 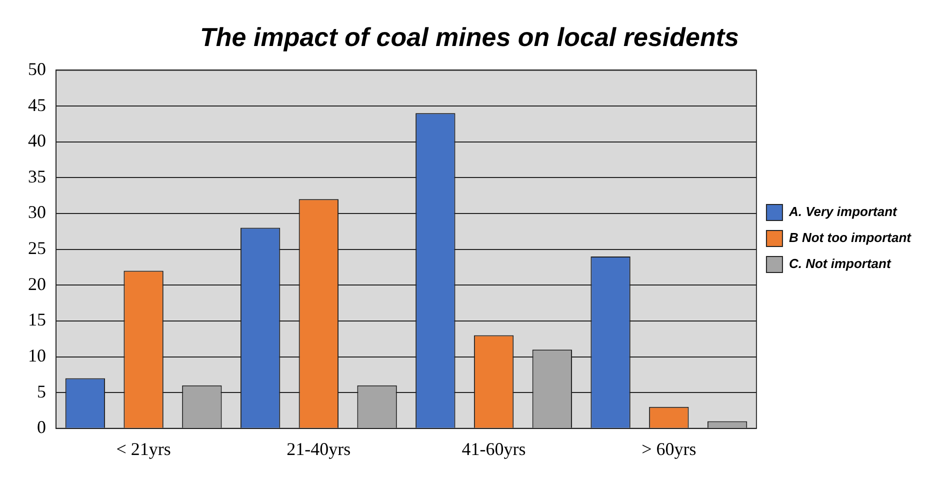 I want to click on y-tick-label: 40, so click(x=37, y=140).